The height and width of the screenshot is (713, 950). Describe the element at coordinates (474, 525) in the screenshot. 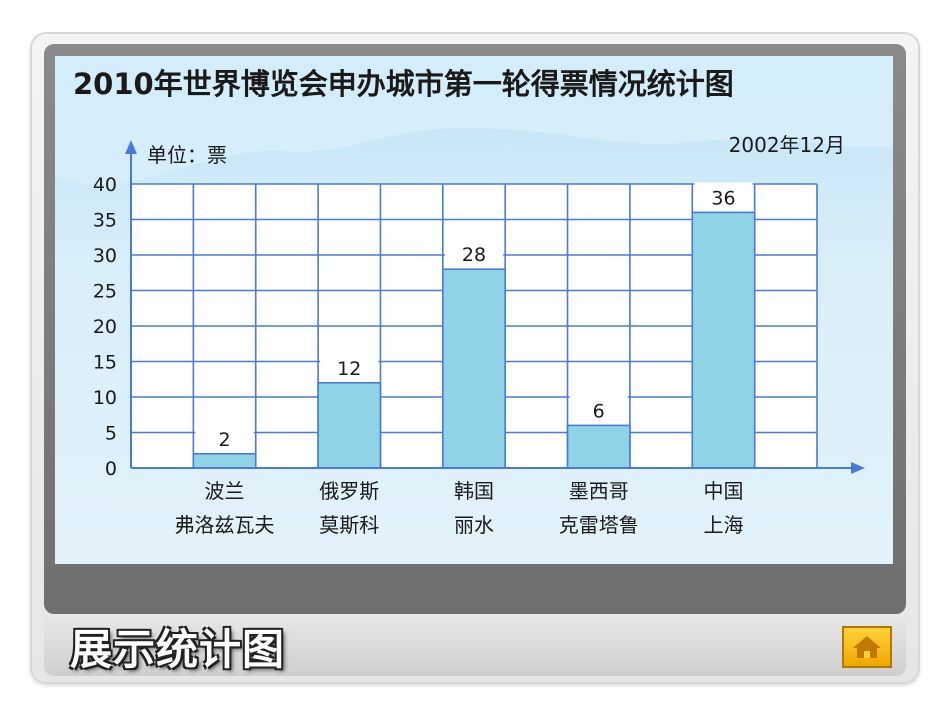

I see `x-category-label: 丽水` at that location.